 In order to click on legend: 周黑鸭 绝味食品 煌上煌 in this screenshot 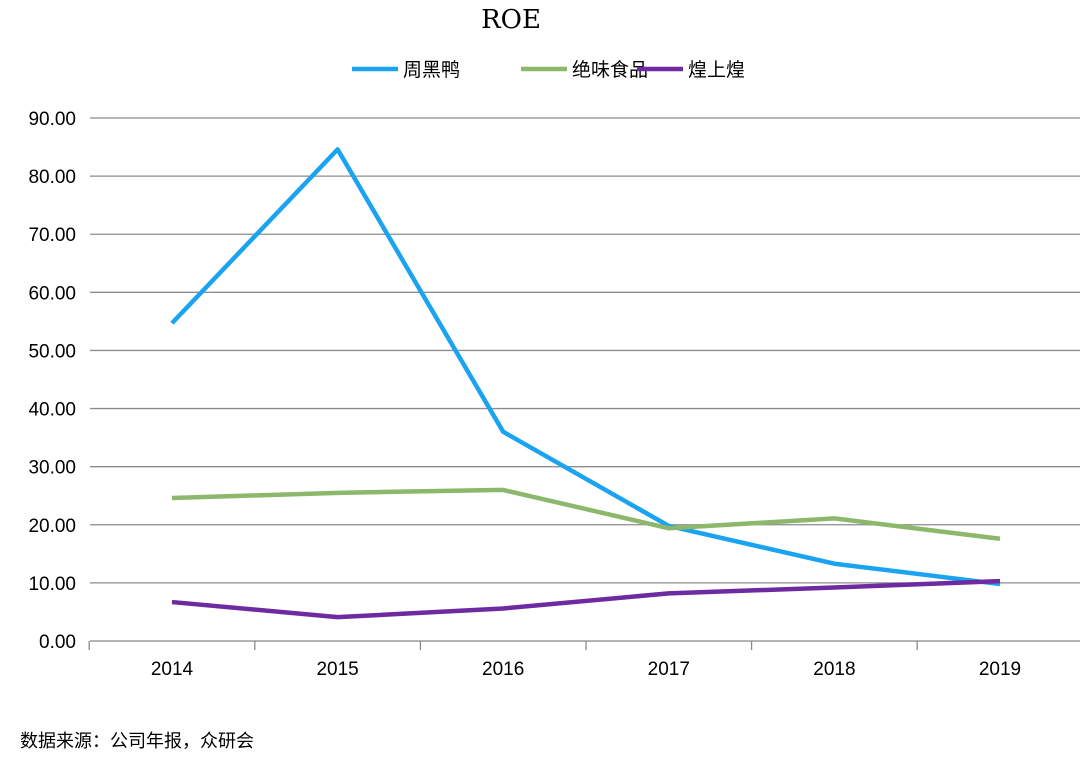, I will do `click(548, 70)`.